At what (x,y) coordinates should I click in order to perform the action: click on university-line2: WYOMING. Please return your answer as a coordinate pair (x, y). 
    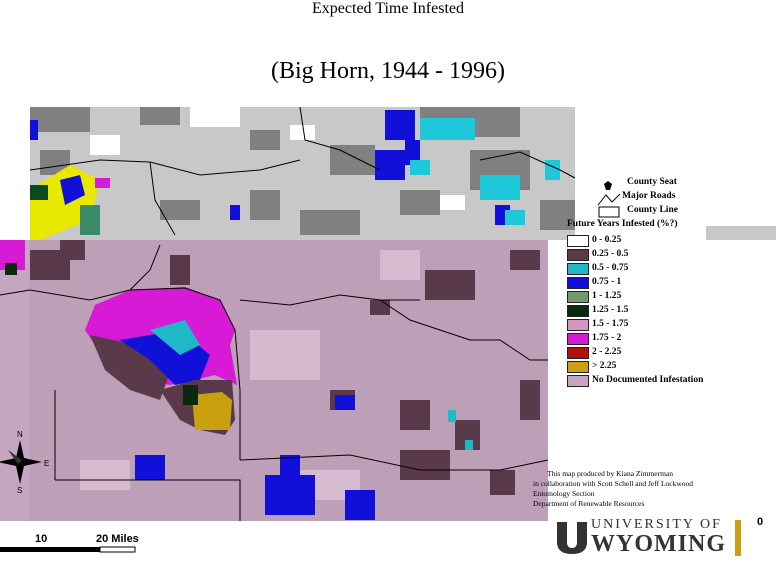
    Looking at the image, I should click on (658, 544).